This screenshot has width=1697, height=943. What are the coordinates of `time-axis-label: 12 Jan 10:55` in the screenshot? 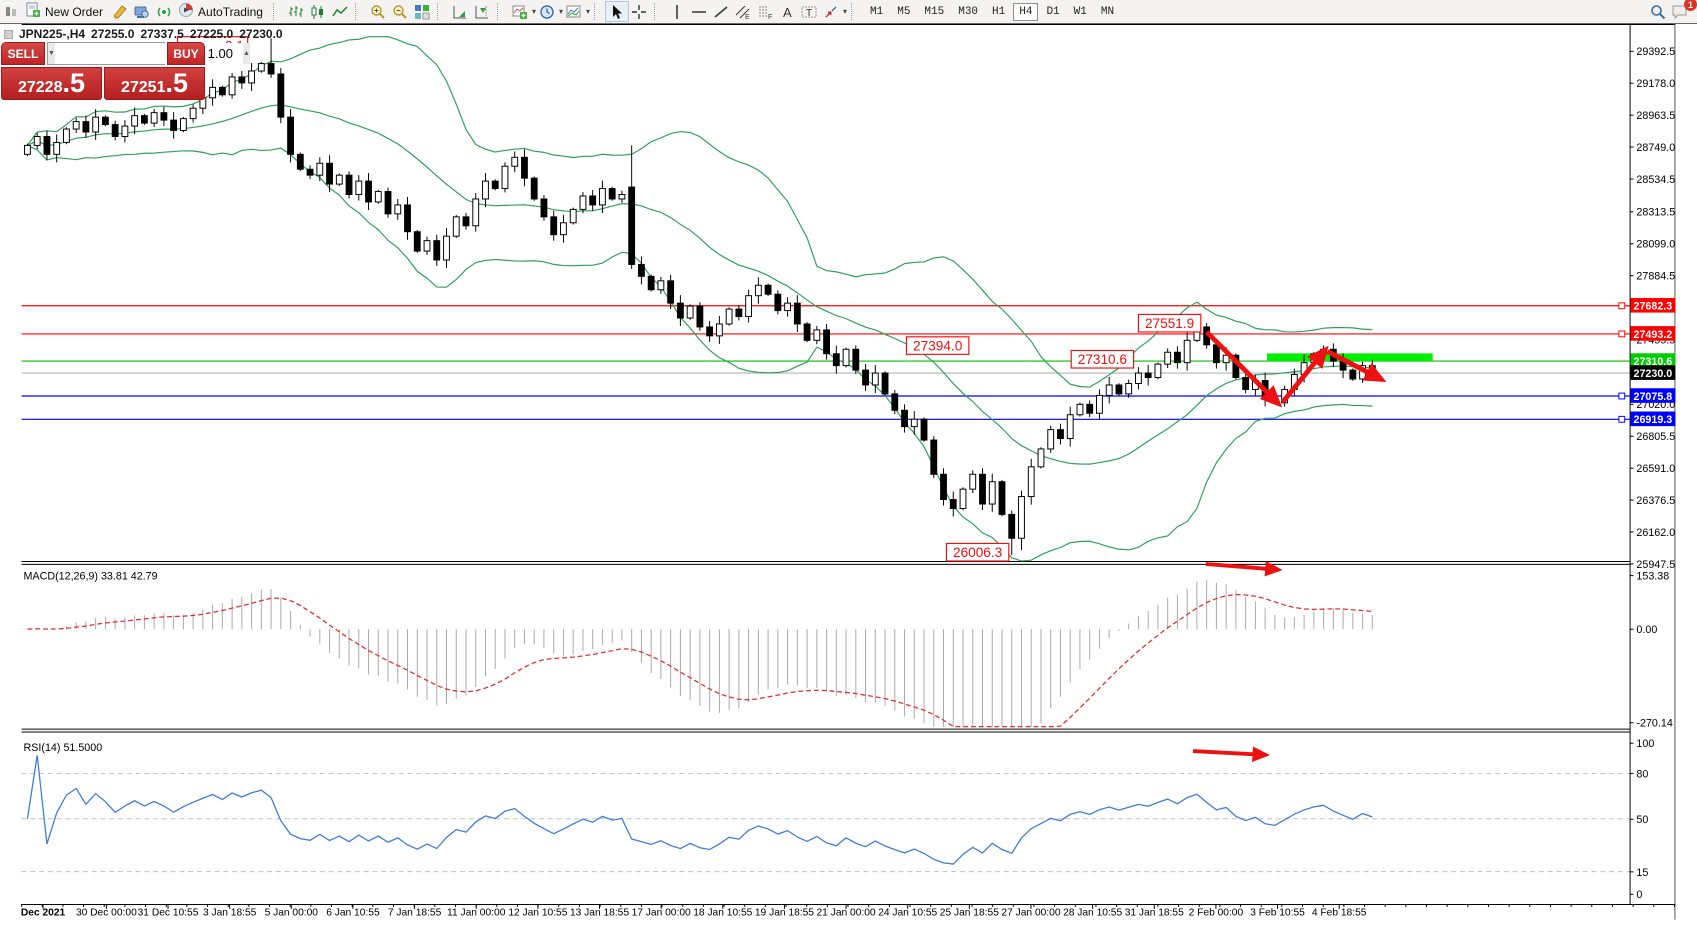 It's located at (537, 913).